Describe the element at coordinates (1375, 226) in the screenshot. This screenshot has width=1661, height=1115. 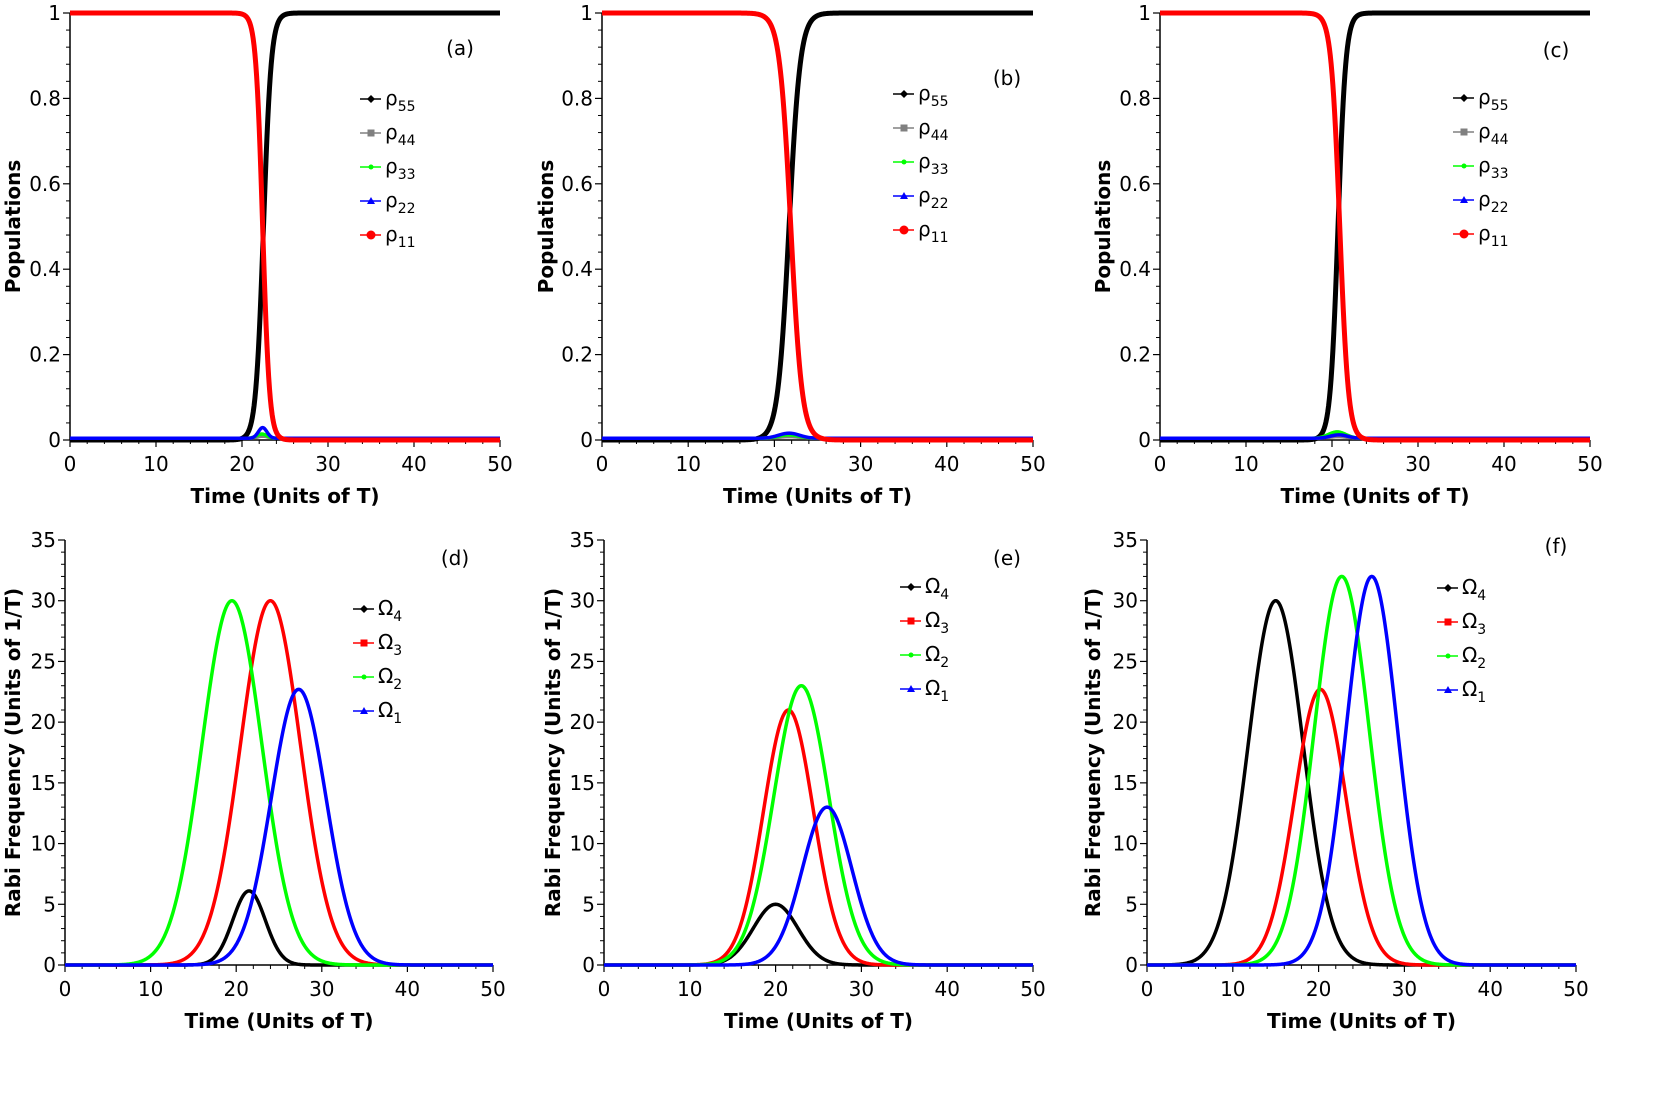
I see `series-line-ρ55` at that location.